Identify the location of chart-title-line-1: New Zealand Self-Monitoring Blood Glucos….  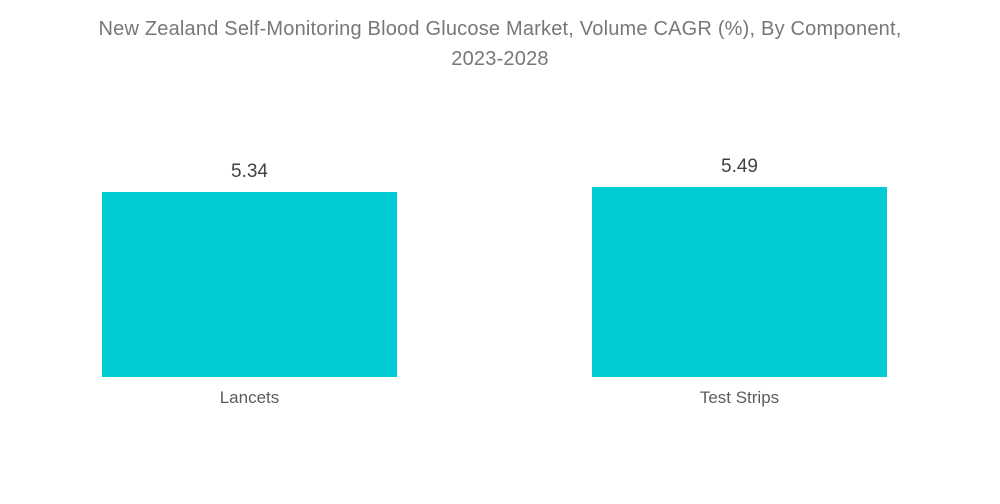
(500, 29).